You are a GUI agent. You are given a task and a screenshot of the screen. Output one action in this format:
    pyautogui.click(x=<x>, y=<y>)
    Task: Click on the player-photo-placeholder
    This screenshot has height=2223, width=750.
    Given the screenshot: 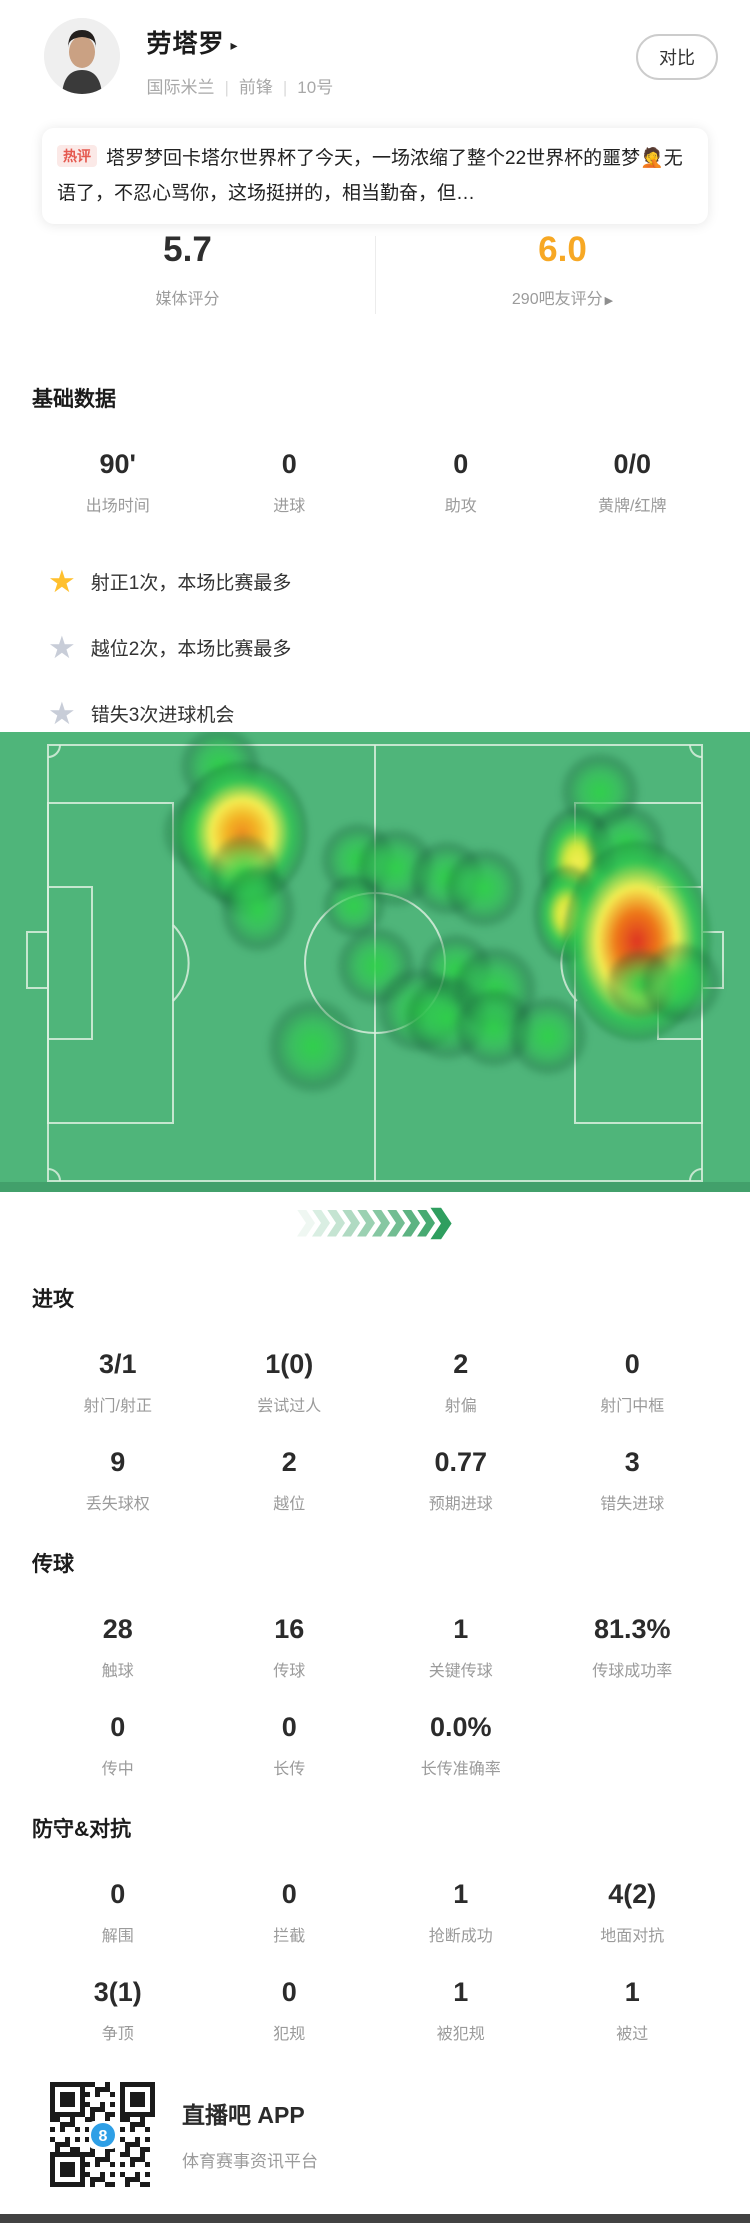 What is the action you would take?
    pyautogui.click(x=82, y=56)
    